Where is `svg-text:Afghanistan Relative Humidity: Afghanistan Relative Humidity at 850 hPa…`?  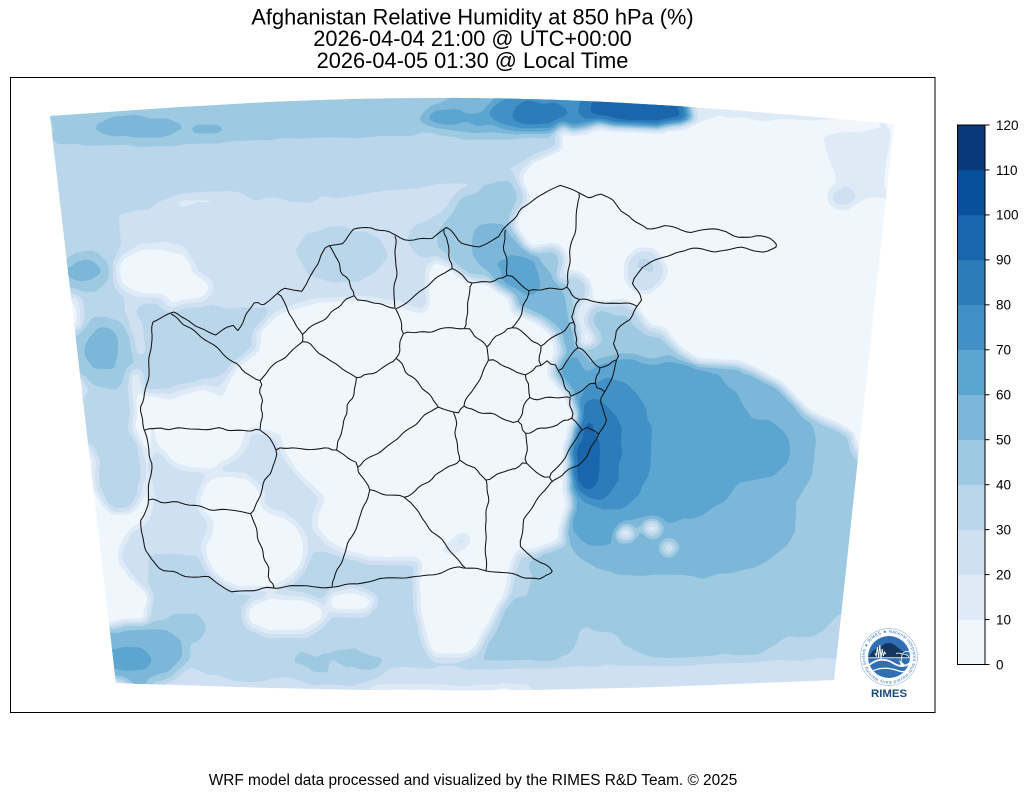
svg-text:Afghanistan Relative Humidity: Afghanistan Relative Humidity at 850 hPa… is located at coordinates (472, 17).